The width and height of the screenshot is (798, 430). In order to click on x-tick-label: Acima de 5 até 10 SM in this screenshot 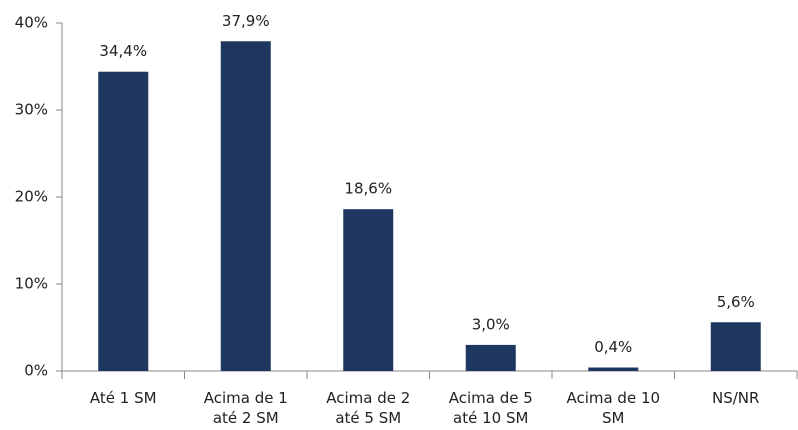, I will do `click(490, 408)`.